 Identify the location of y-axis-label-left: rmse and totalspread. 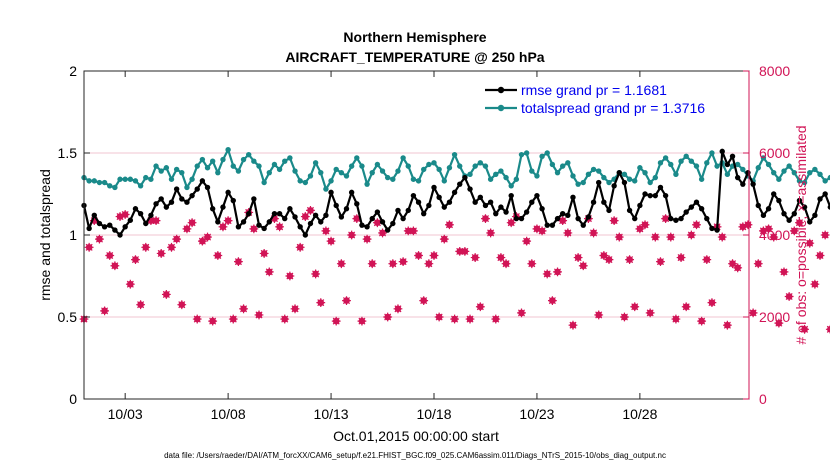
(45, 235).